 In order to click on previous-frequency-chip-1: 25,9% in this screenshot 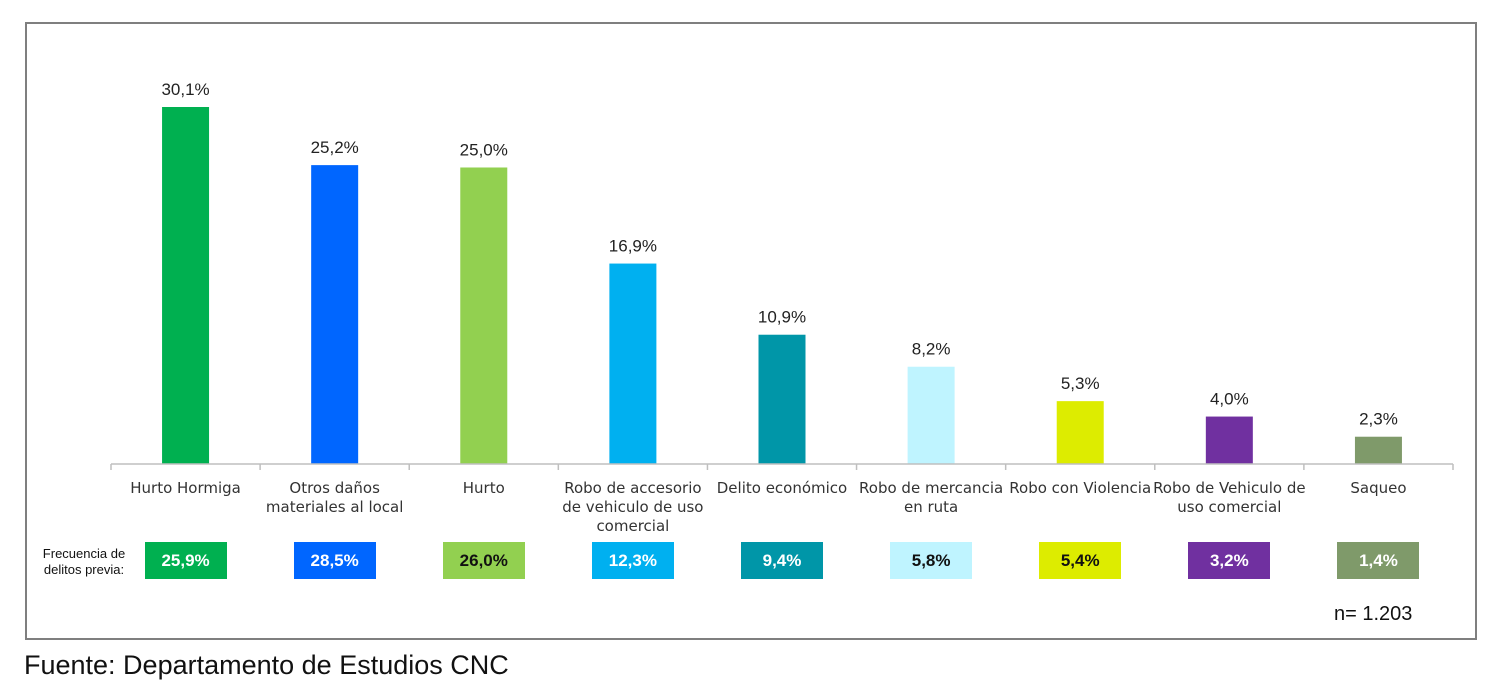, I will do `click(185, 560)`.